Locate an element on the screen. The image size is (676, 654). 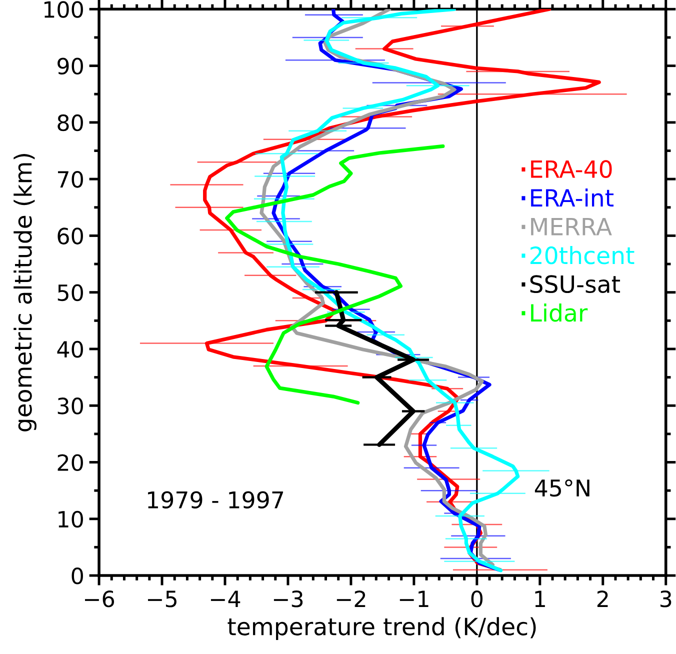
legend-label: SSU-sat is located at coordinates (575, 284).